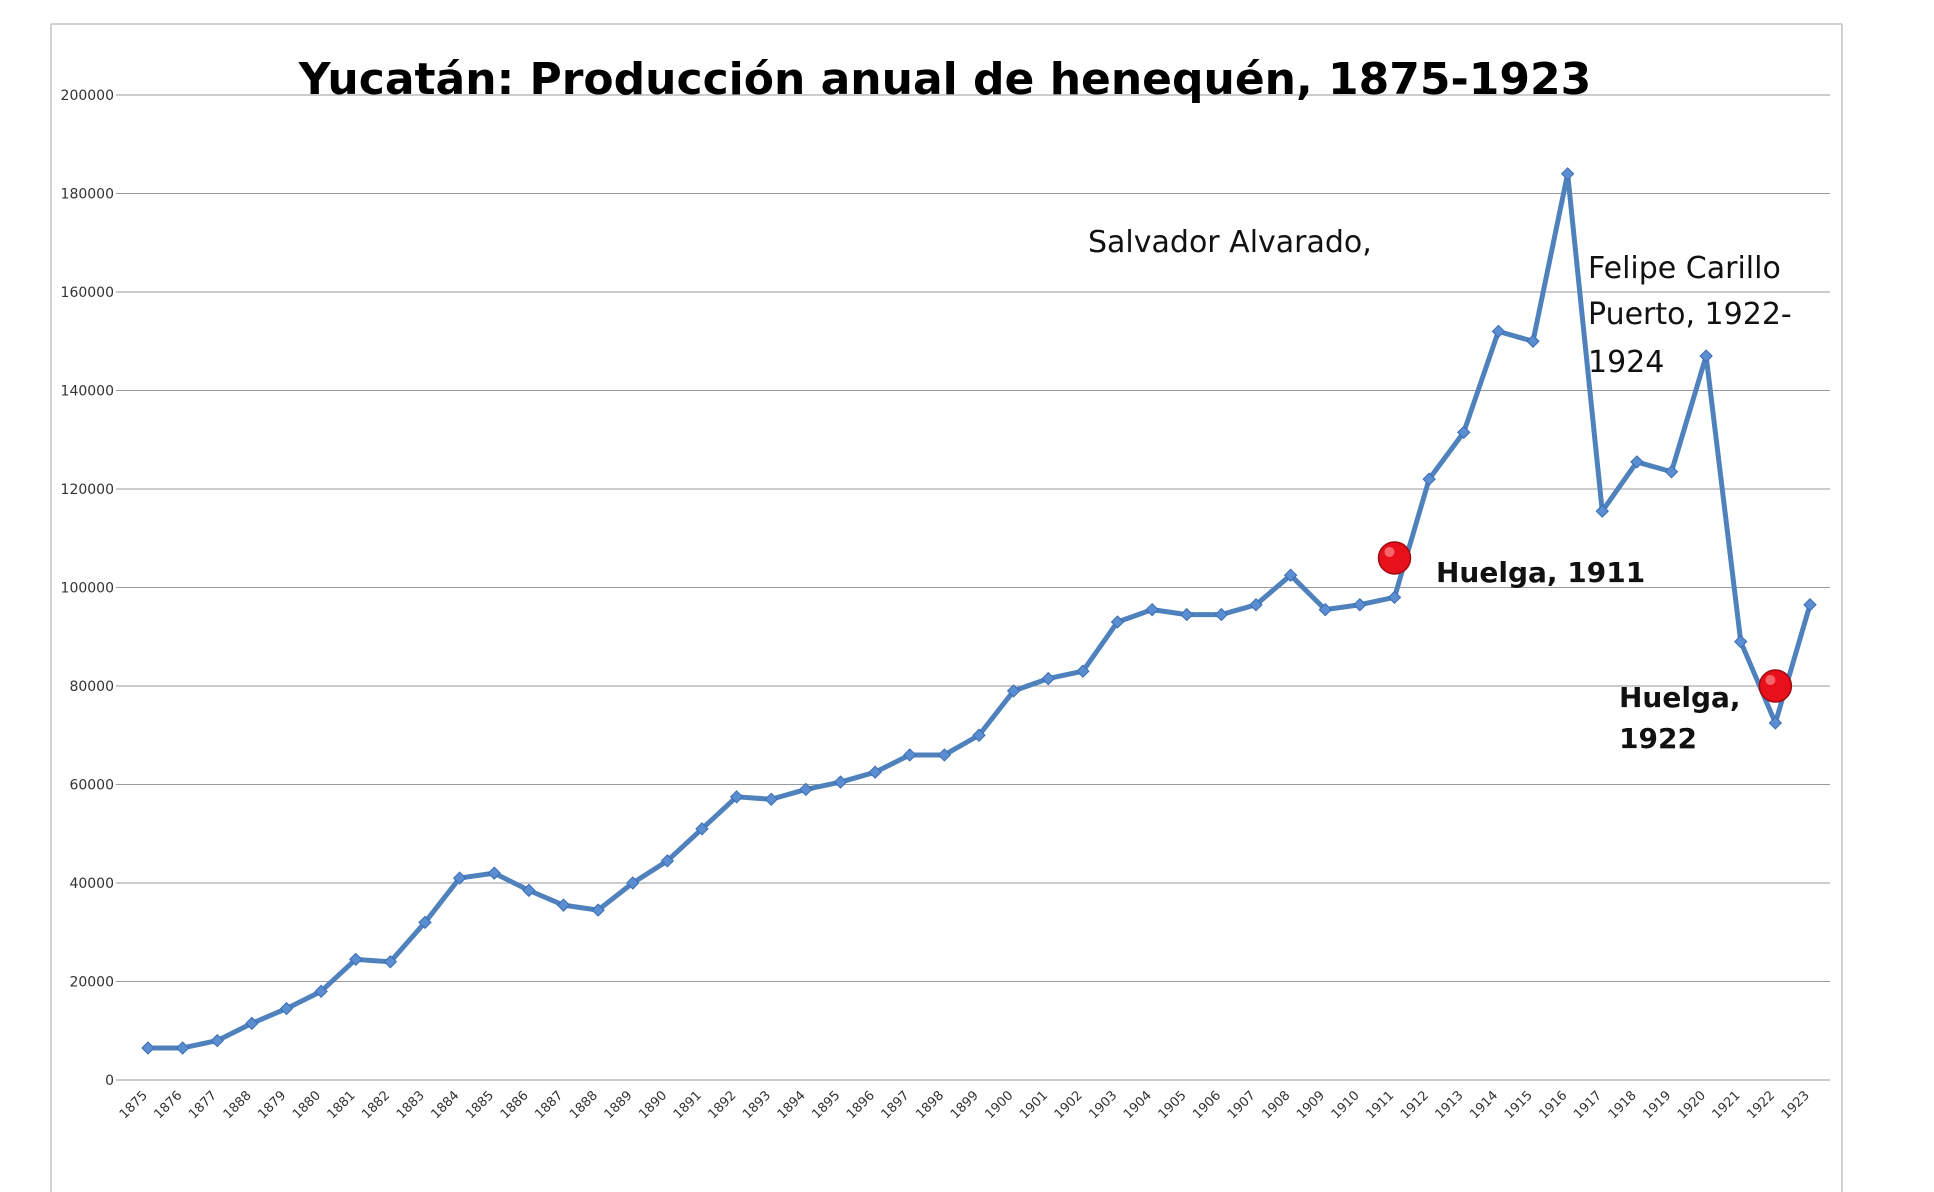 The height and width of the screenshot is (1192, 1934). What do you see at coordinates (1680, 697) in the screenshot?
I see `annotation-huelga-1922-line-1: Huelga,` at bounding box center [1680, 697].